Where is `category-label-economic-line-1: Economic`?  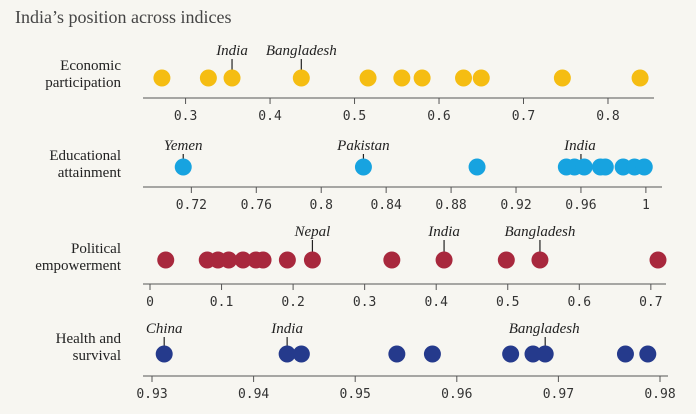 category-label-economic-line-1: Economic is located at coordinates (90, 66).